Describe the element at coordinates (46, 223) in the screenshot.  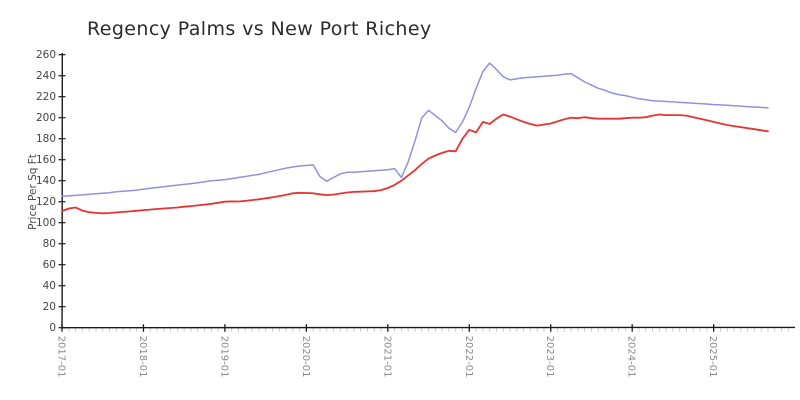
I see `y-tick-label: 100` at that location.